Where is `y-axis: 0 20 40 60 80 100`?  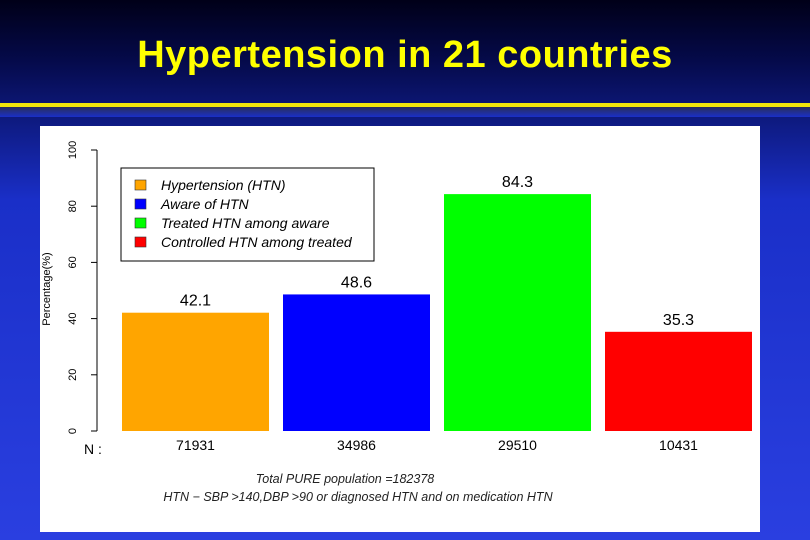 y-axis: 0 20 40 60 80 100 is located at coordinates (82, 287).